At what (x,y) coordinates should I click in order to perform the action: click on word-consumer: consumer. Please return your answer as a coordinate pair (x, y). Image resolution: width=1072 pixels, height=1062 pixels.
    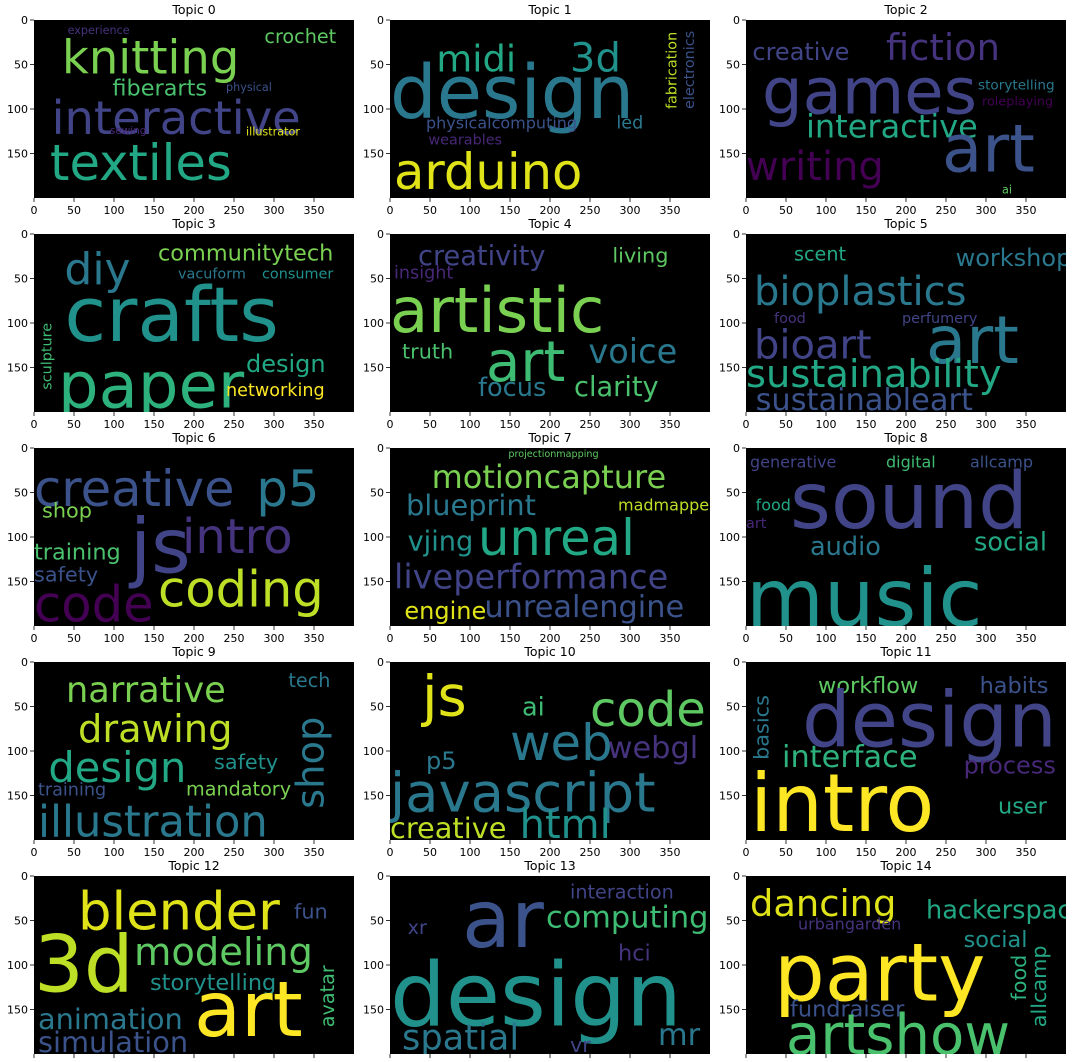
    Looking at the image, I should click on (297, 275).